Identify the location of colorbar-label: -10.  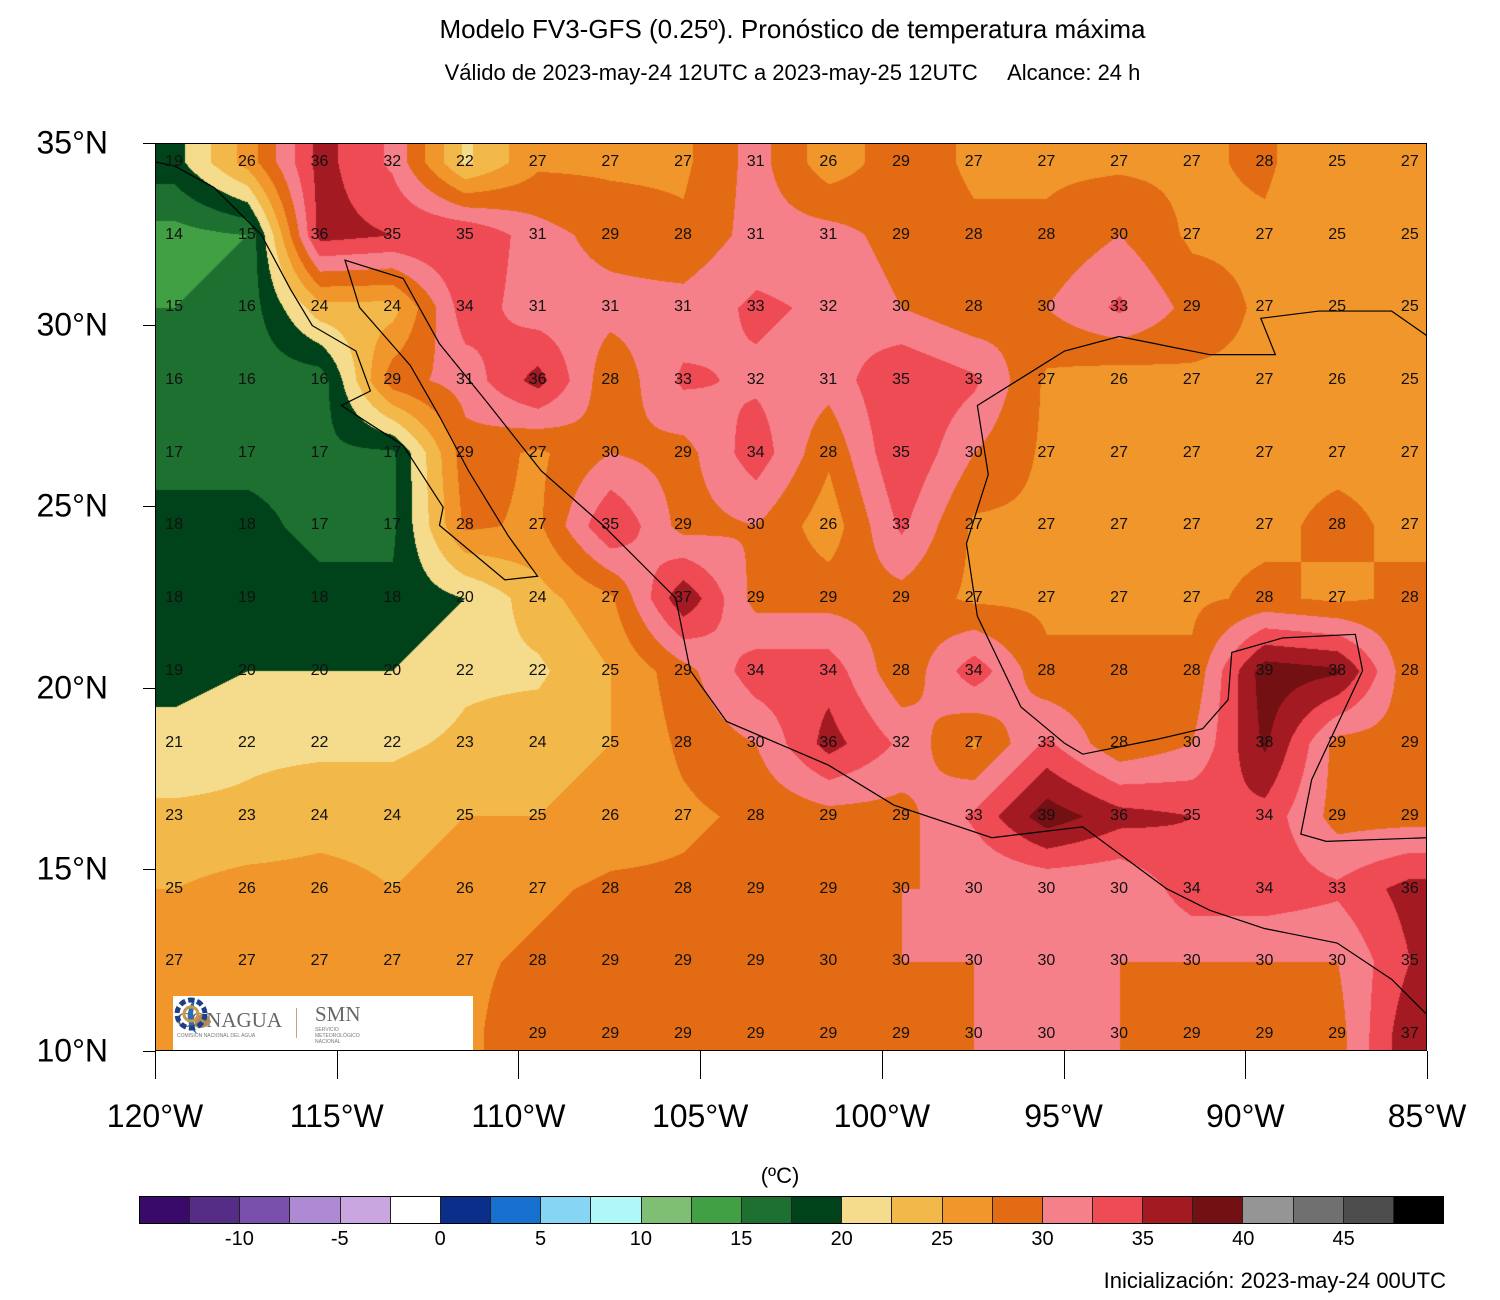
(239, 1239).